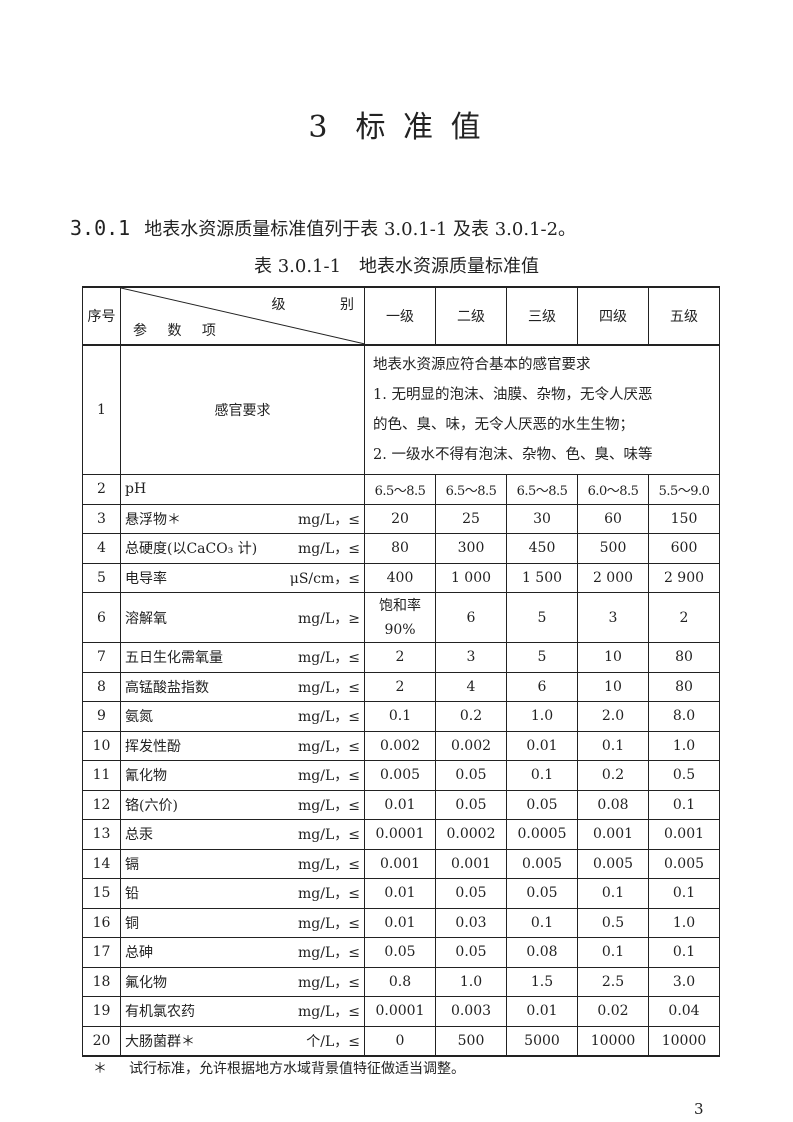 This screenshot has width=793, height=1122. I want to click on grade-value: 0.0001, so click(400, 1011).